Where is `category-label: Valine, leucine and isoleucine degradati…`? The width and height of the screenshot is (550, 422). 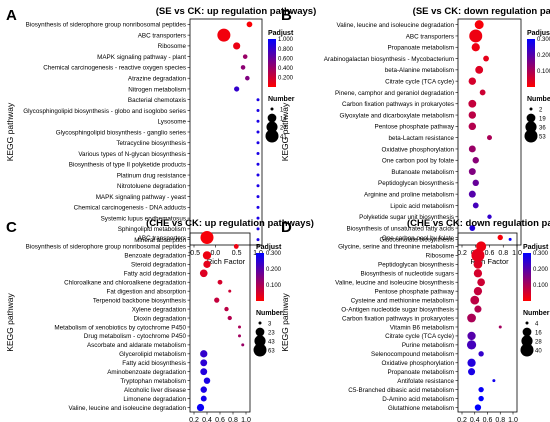 category-label: Valine, leucine and isoleucine degradati… is located at coordinates (395, 25).